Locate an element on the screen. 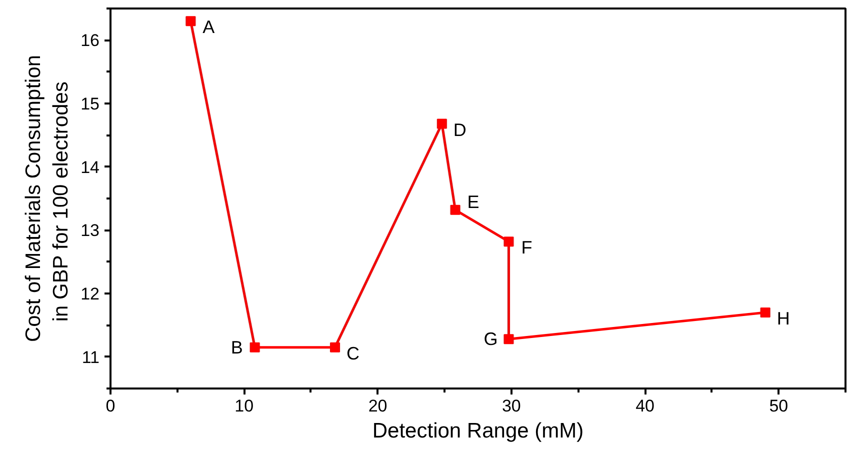 The image size is (853, 458). x-tick-label: 40 is located at coordinates (645, 406).